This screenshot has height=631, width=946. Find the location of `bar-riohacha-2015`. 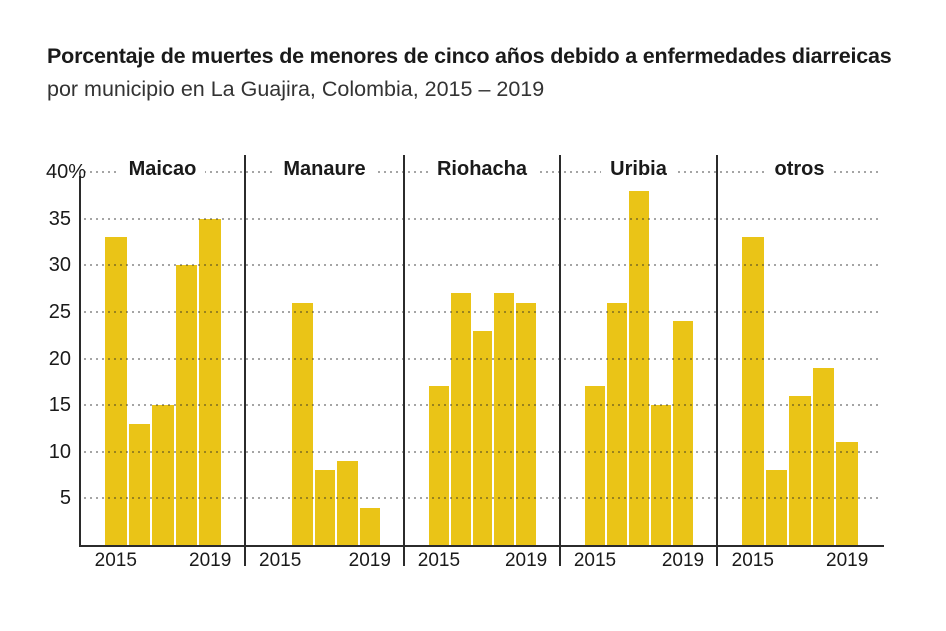

bar-riohacha-2015 is located at coordinates (439, 465).